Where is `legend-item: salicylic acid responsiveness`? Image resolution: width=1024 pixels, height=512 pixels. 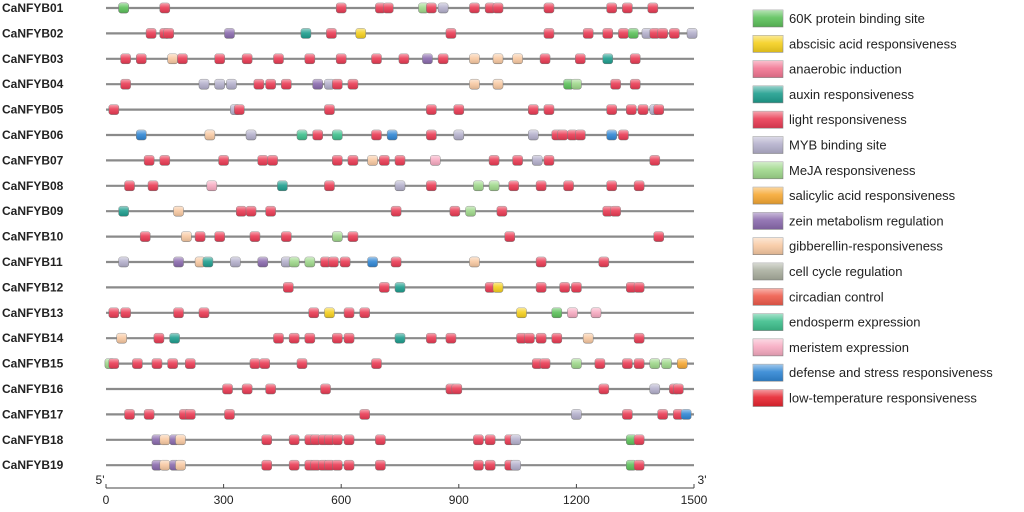 legend-item: salicylic acid responsiveness is located at coordinates (854, 195).